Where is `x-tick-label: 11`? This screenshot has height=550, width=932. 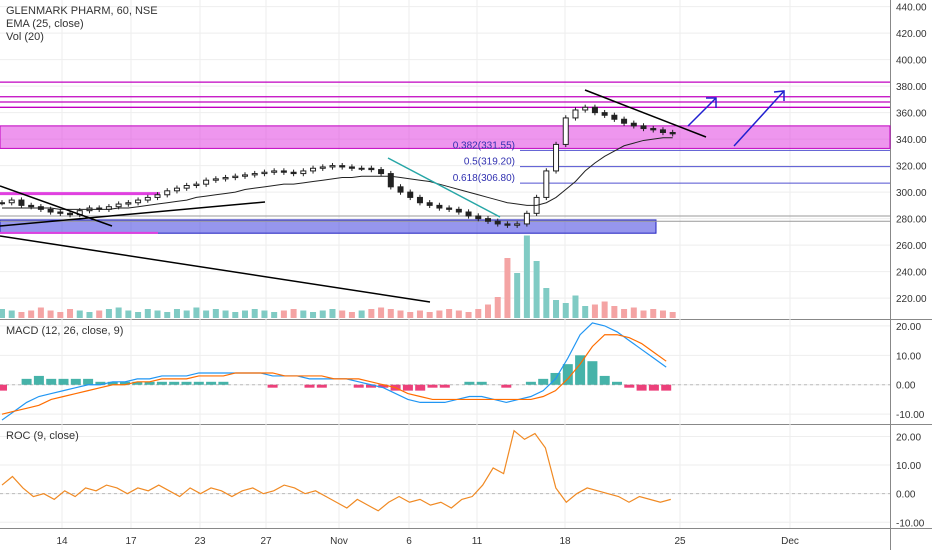 x-tick-label: 11 is located at coordinates (477, 541).